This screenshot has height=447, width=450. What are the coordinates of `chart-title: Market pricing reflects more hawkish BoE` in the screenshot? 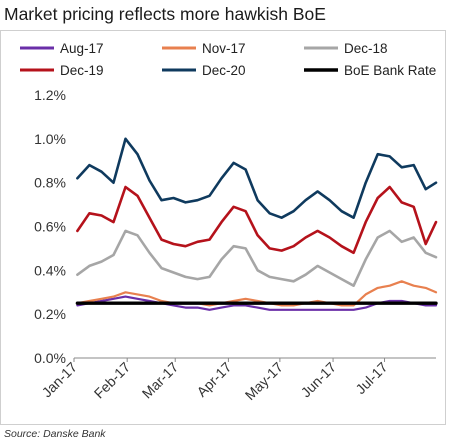 It's located at (165, 14).